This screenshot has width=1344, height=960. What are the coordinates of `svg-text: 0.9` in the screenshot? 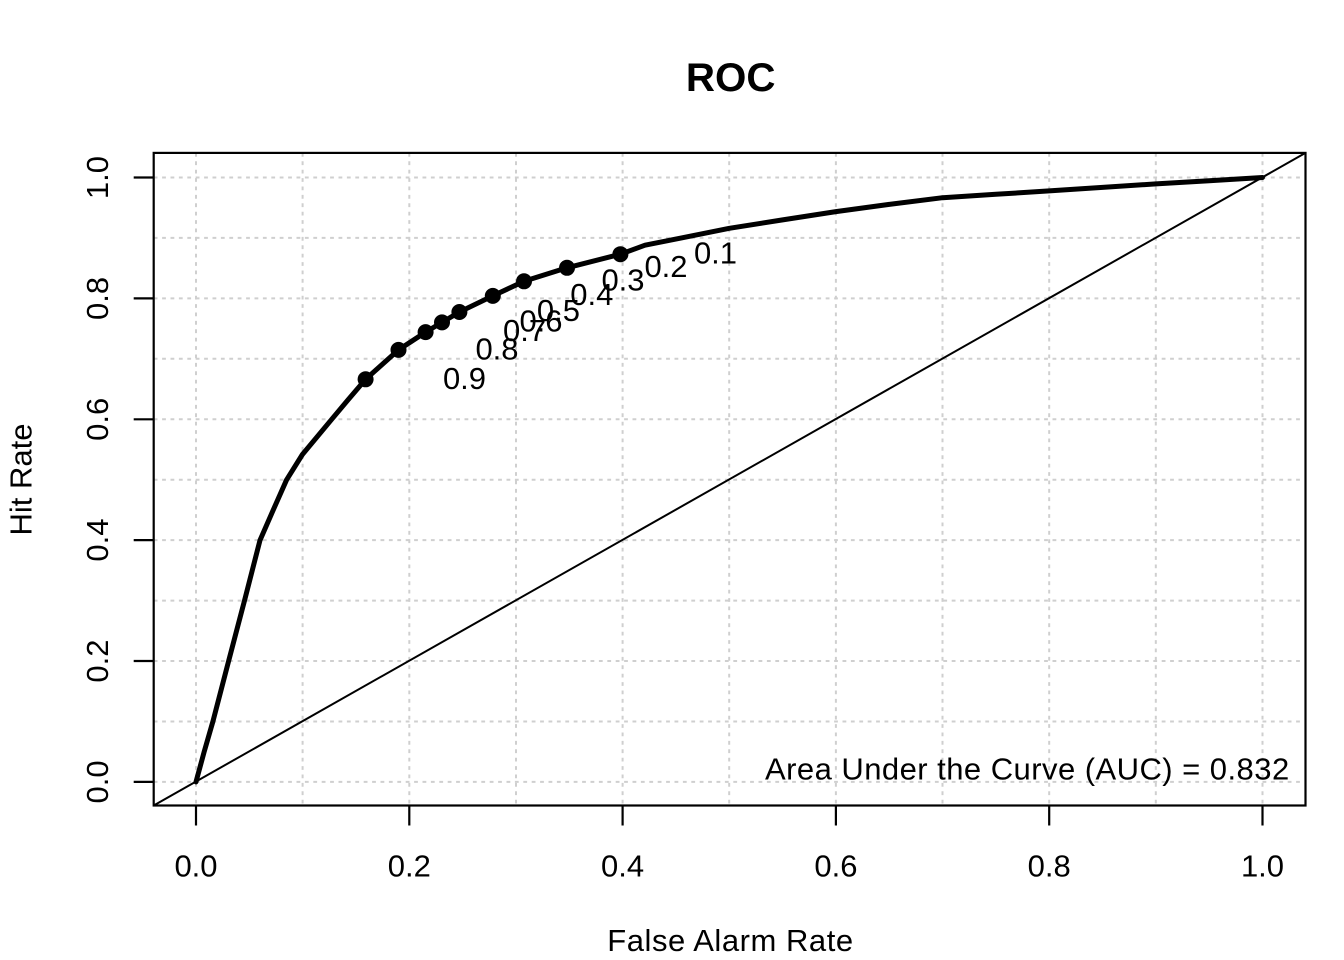 It's located at (464, 378).